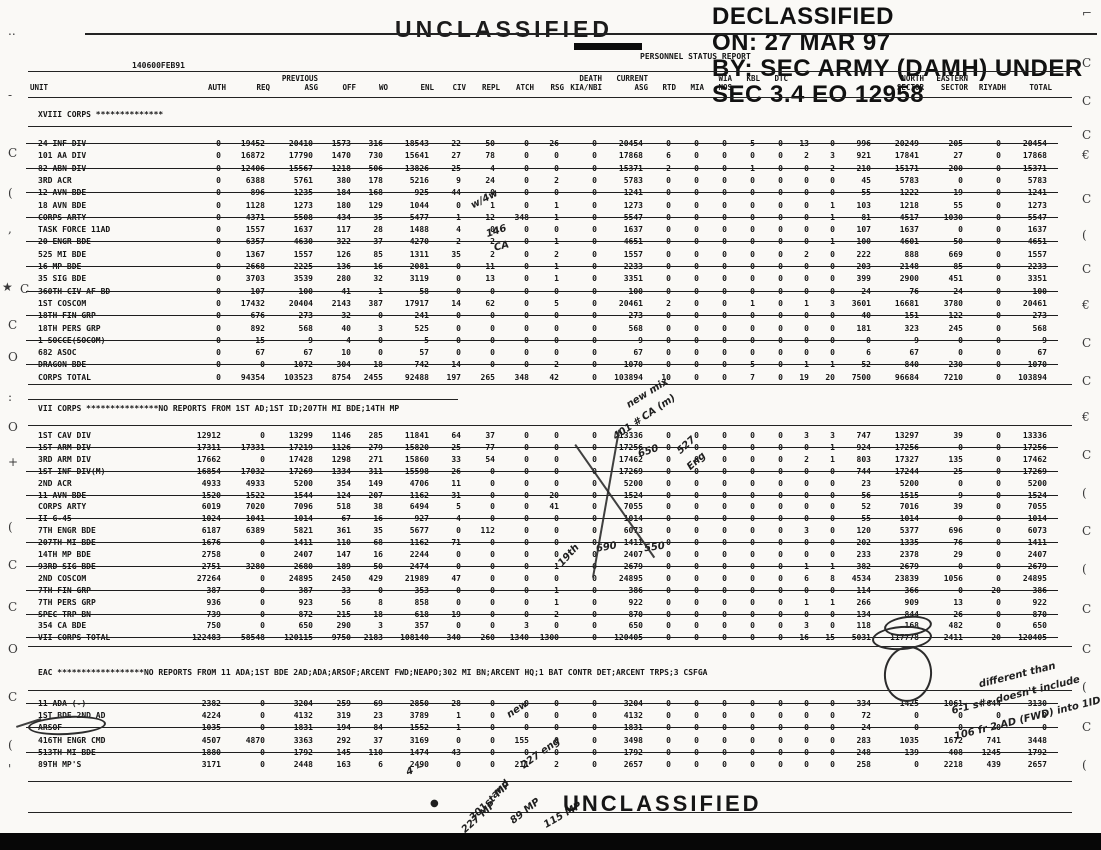  What do you see at coordinates (863, 590) in the screenshot?
I see `value-cell: 114` at bounding box center [863, 590].